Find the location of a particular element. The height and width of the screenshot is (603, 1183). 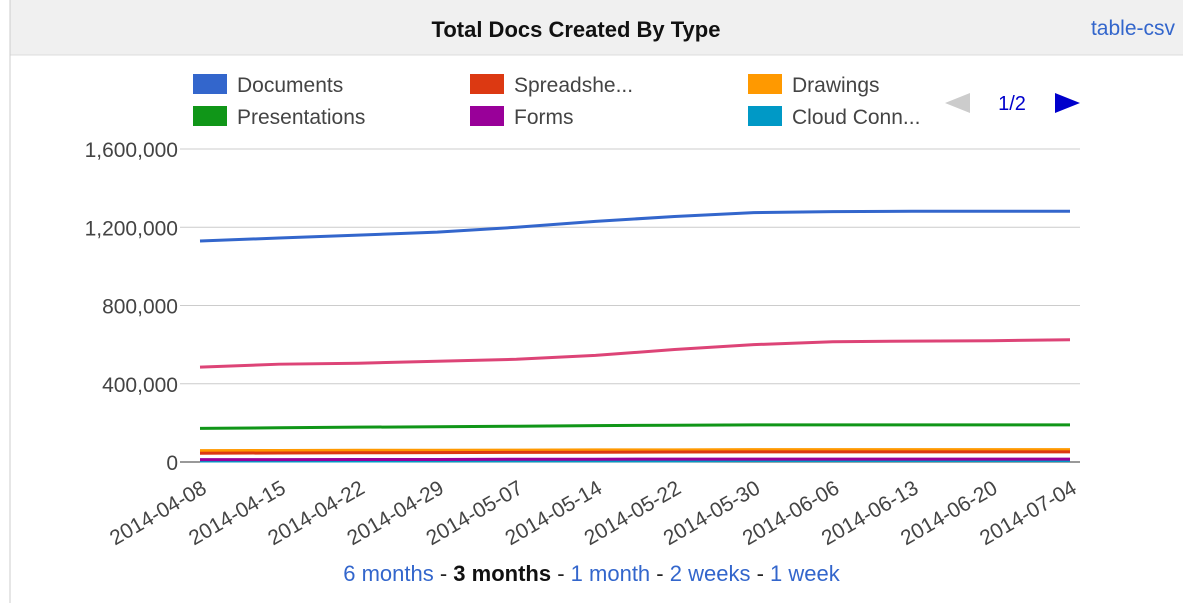

y-tick-label: 400,000 is located at coordinates (140, 385).